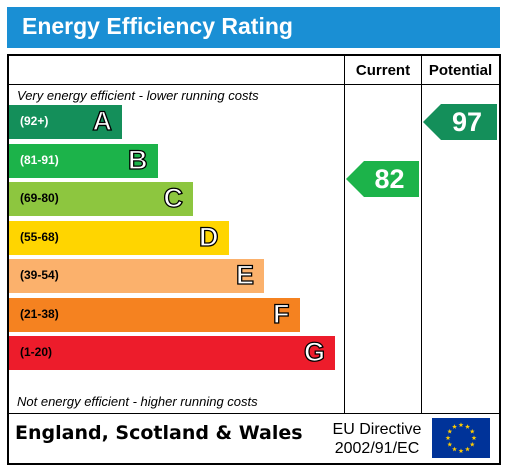 The width and height of the screenshot is (509, 467). I want to click on current-rating-value: 82, so click(389, 178).